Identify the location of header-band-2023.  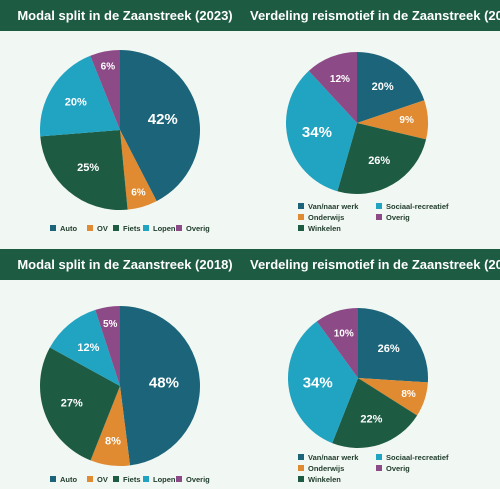
(250, 15).